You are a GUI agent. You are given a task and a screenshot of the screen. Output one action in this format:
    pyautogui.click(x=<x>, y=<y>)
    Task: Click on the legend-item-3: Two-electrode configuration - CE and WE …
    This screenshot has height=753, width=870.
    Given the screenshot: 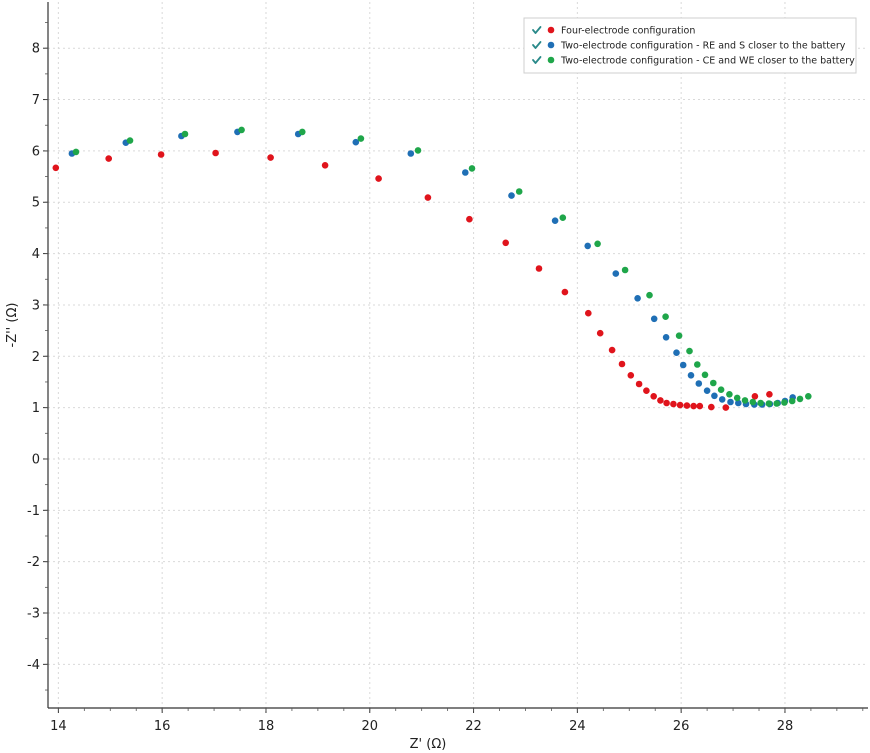 What is the action you would take?
    pyautogui.click(x=693, y=61)
    